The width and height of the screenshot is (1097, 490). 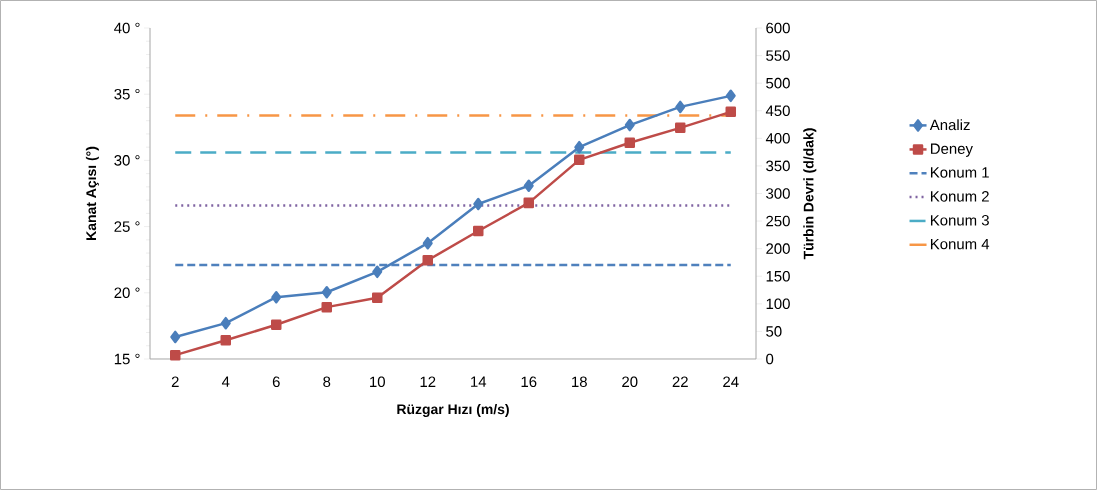 What do you see at coordinates (778, 55) in the screenshot?
I see `y2-tick-label: 550` at bounding box center [778, 55].